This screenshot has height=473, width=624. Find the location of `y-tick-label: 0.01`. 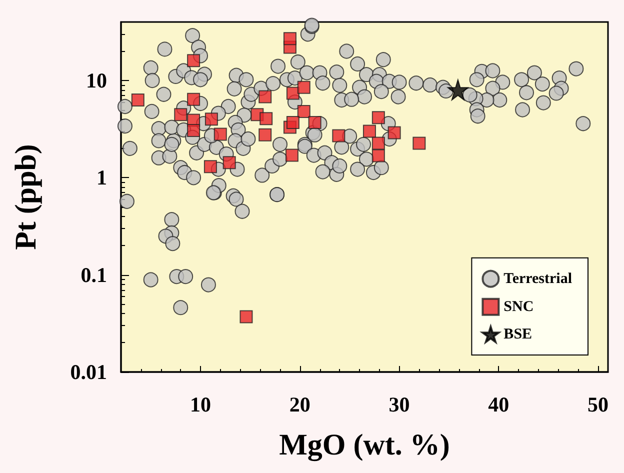

y-tick-label: 0.01 is located at coordinates (88, 372).